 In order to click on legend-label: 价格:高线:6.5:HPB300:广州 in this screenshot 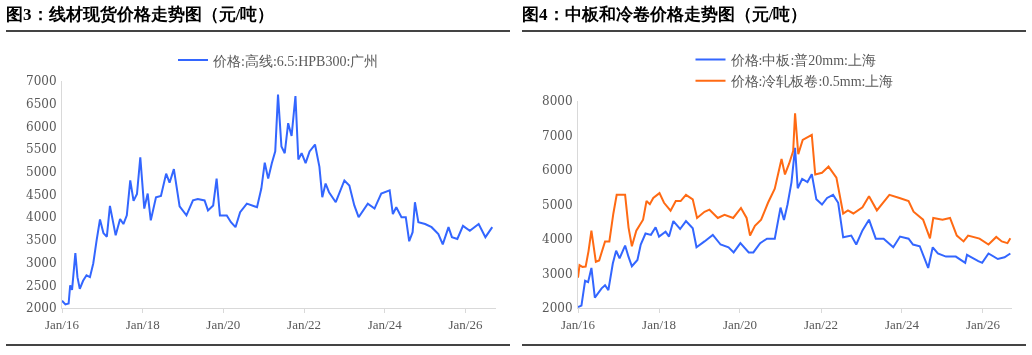, I will do `click(295, 61)`.